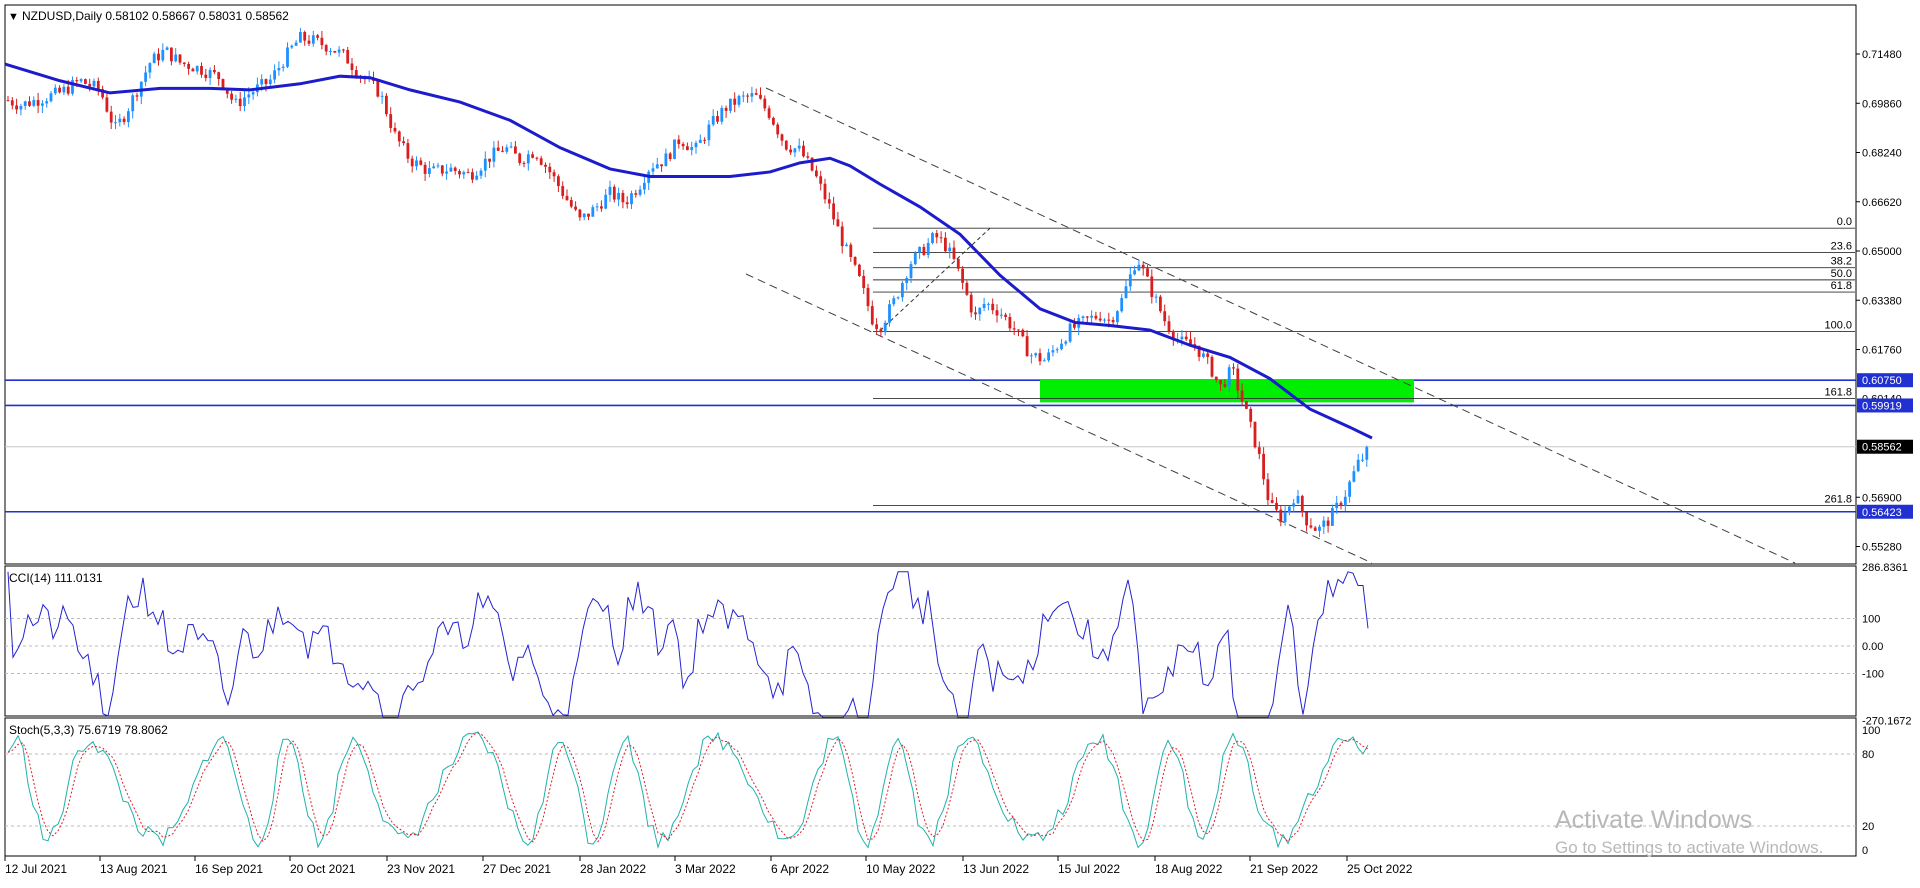 This screenshot has height=888, width=1920. Describe the element at coordinates (229, 869) in the screenshot. I see `time-axis-label: 16 Sep 2021` at that location.